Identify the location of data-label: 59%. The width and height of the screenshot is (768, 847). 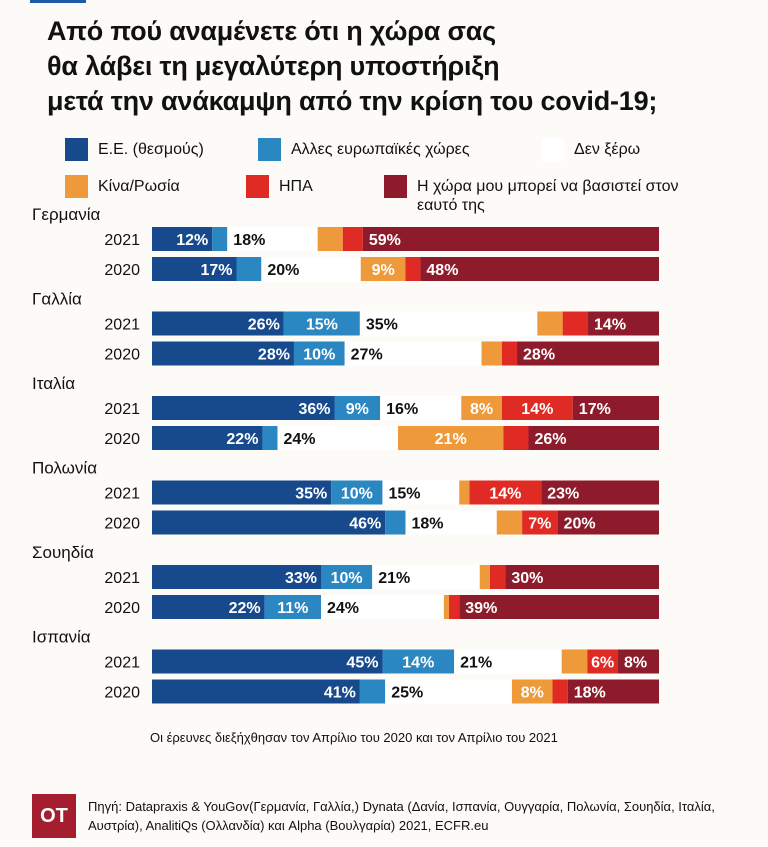
(385, 240).